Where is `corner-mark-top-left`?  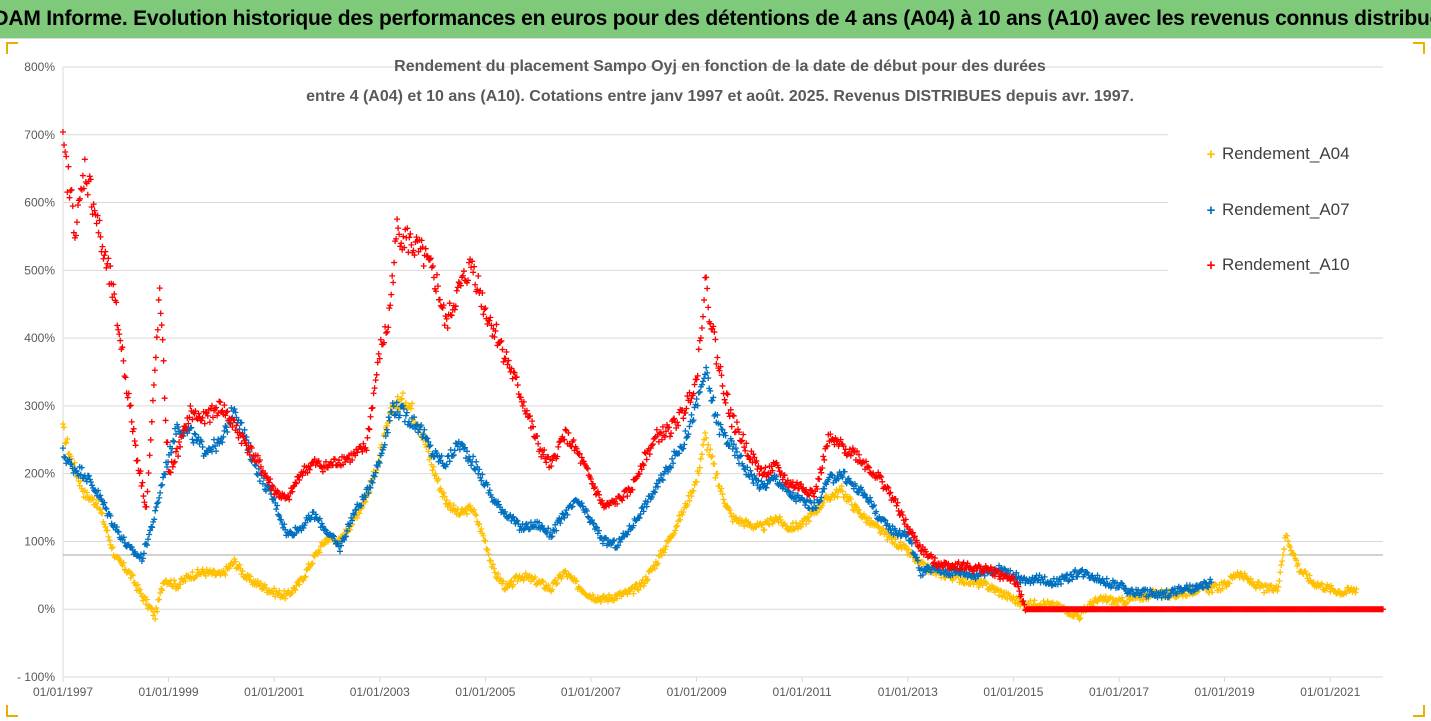
corner-mark-top-left is located at coordinates (12, 48).